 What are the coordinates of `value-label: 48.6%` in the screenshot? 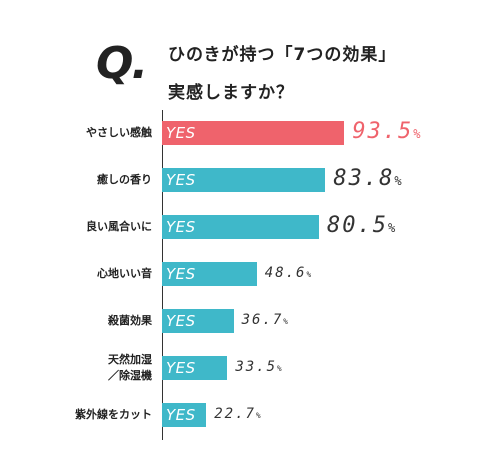 It's located at (288, 273).